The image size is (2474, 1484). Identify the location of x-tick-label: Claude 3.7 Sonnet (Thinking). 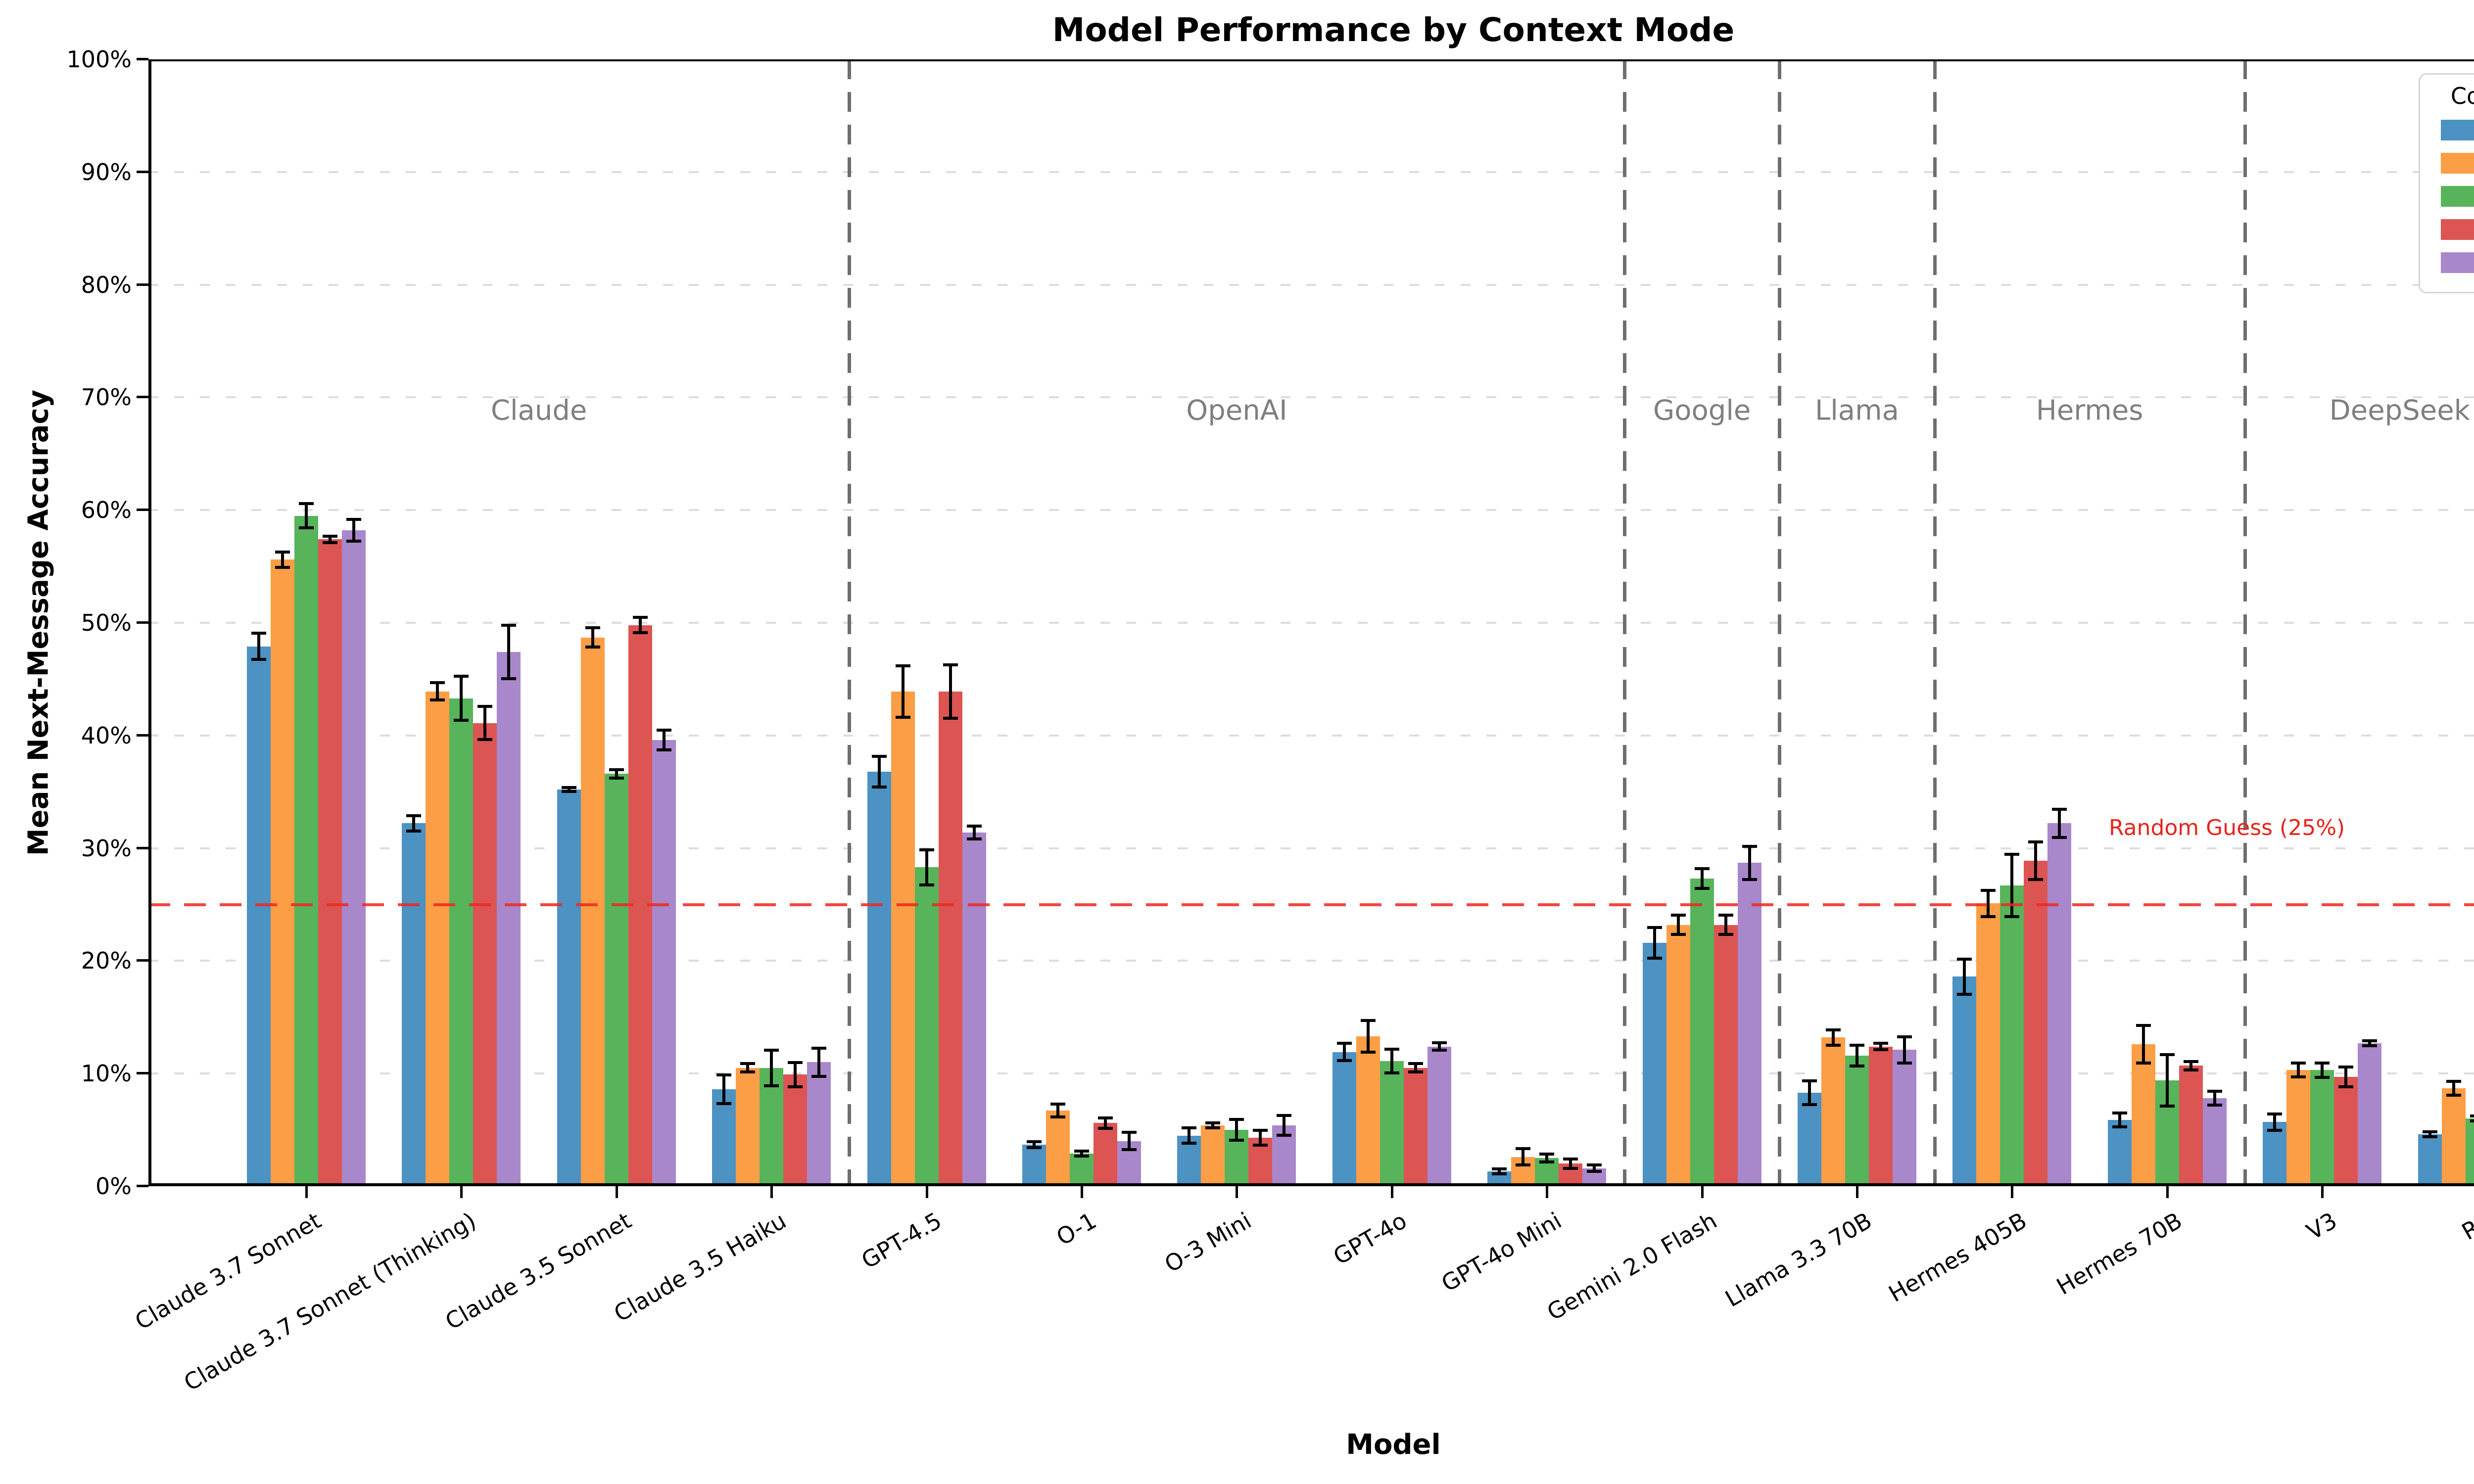
(330, 1301).